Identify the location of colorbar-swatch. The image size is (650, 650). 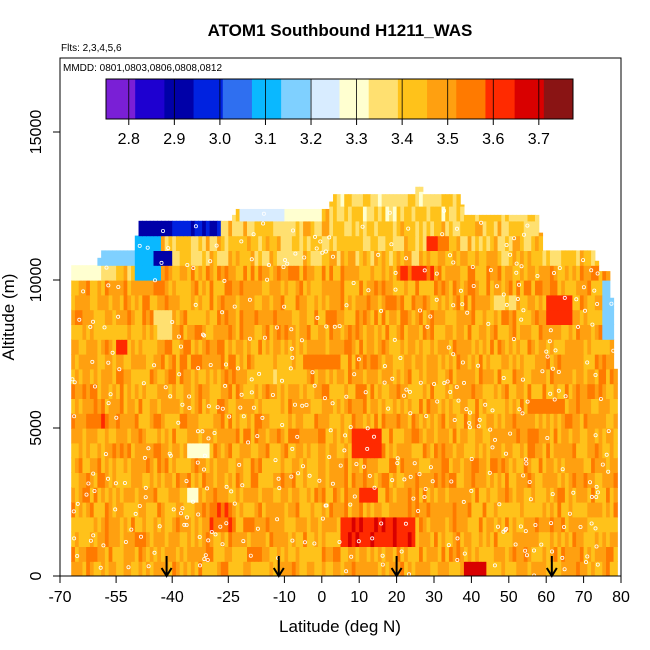
(442, 99).